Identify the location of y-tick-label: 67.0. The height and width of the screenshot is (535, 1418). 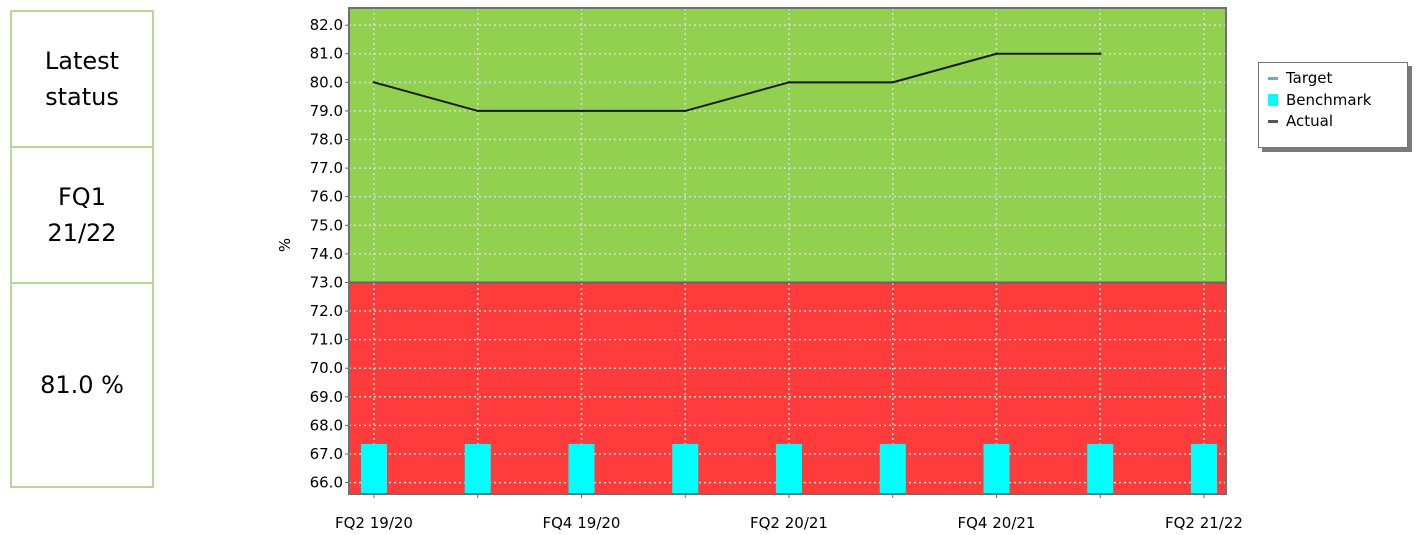
(326, 454).